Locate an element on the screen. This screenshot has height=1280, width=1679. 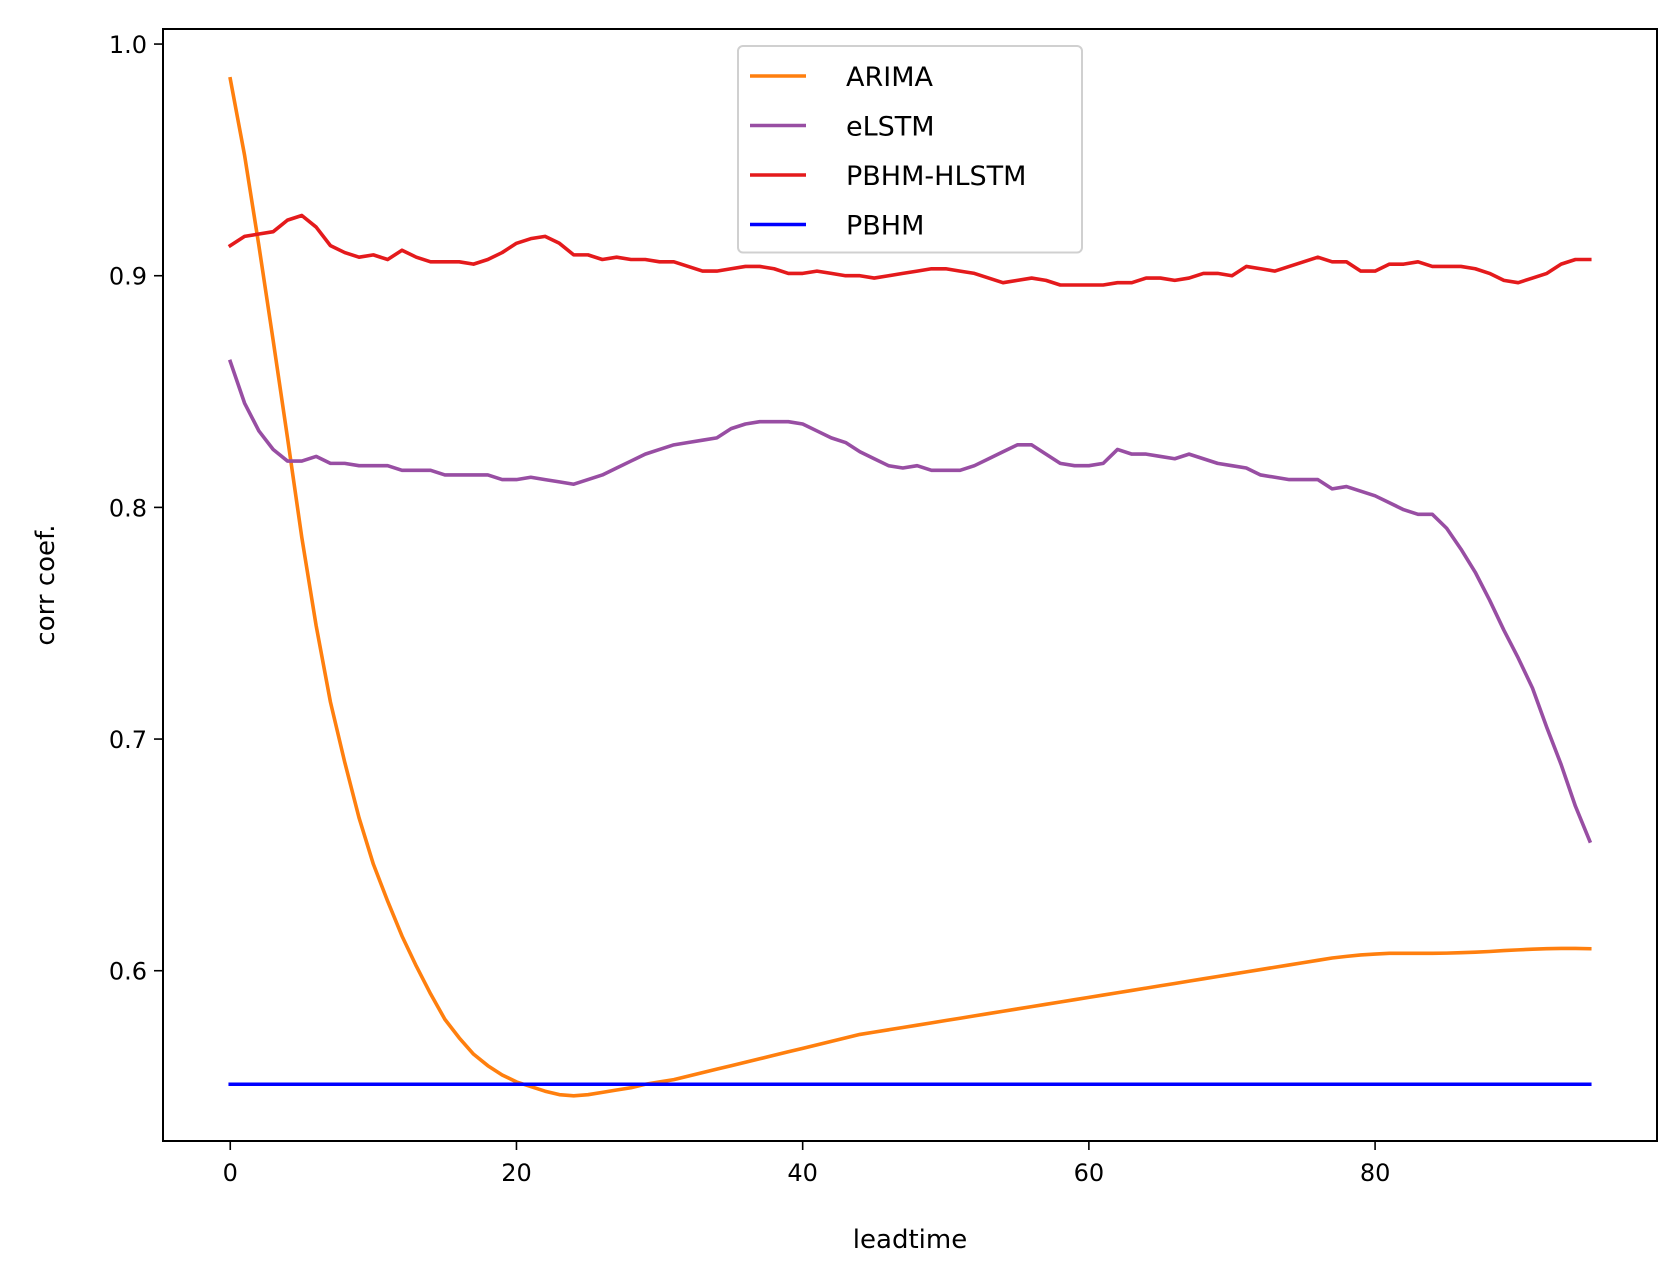
legend-label: ARIMA is located at coordinates (889, 77).